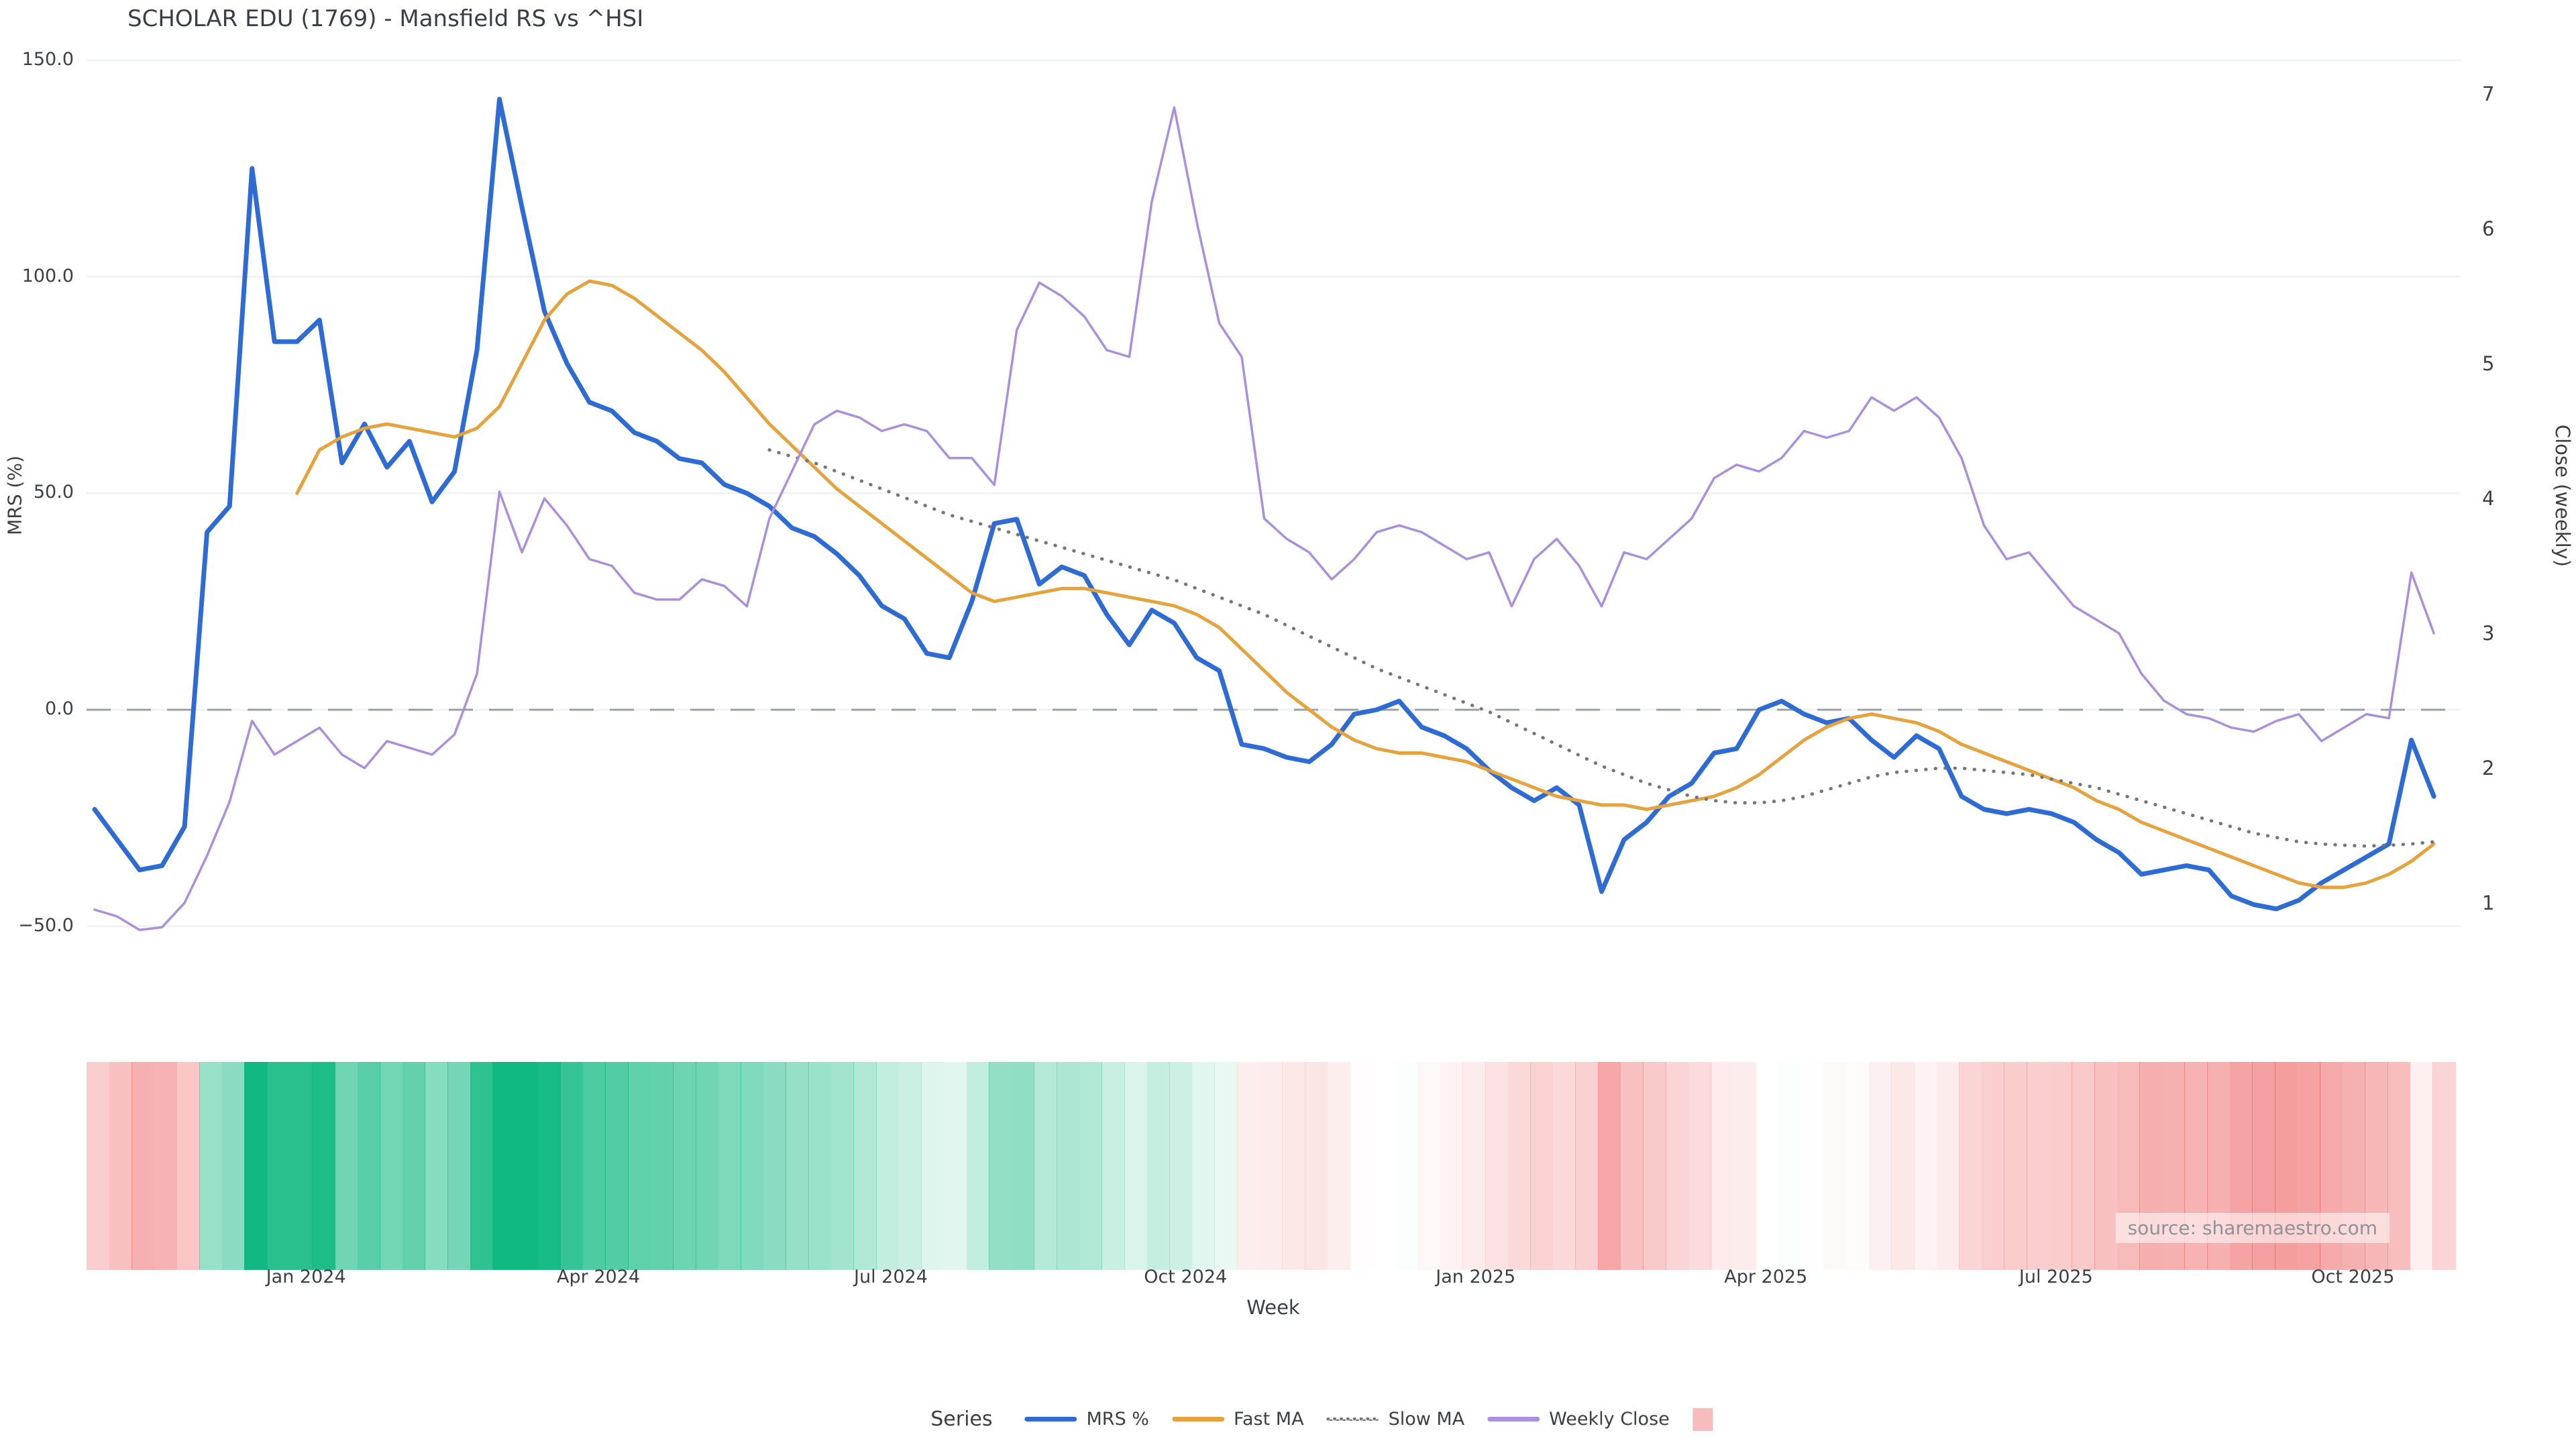 This screenshot has width=2576, height=1449. What do you see at coordinates (1237, 1419) in the screenshot?
I see `legend-entry-fast-ma: Fast MA` at bounding box center [1237, 1419].